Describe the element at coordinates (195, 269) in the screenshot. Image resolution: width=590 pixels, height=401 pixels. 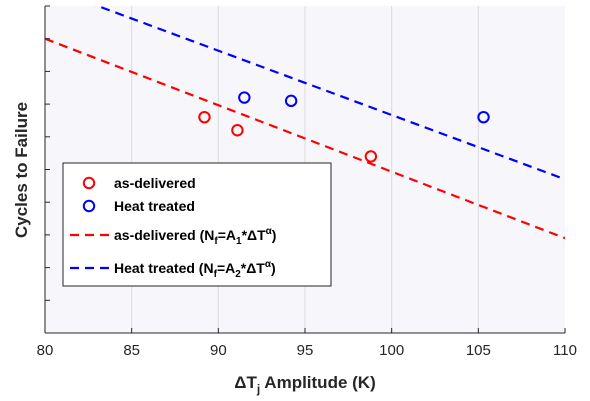
I see `legend-label: Heat treated (Nf=A2*ΔTα)` at that location.